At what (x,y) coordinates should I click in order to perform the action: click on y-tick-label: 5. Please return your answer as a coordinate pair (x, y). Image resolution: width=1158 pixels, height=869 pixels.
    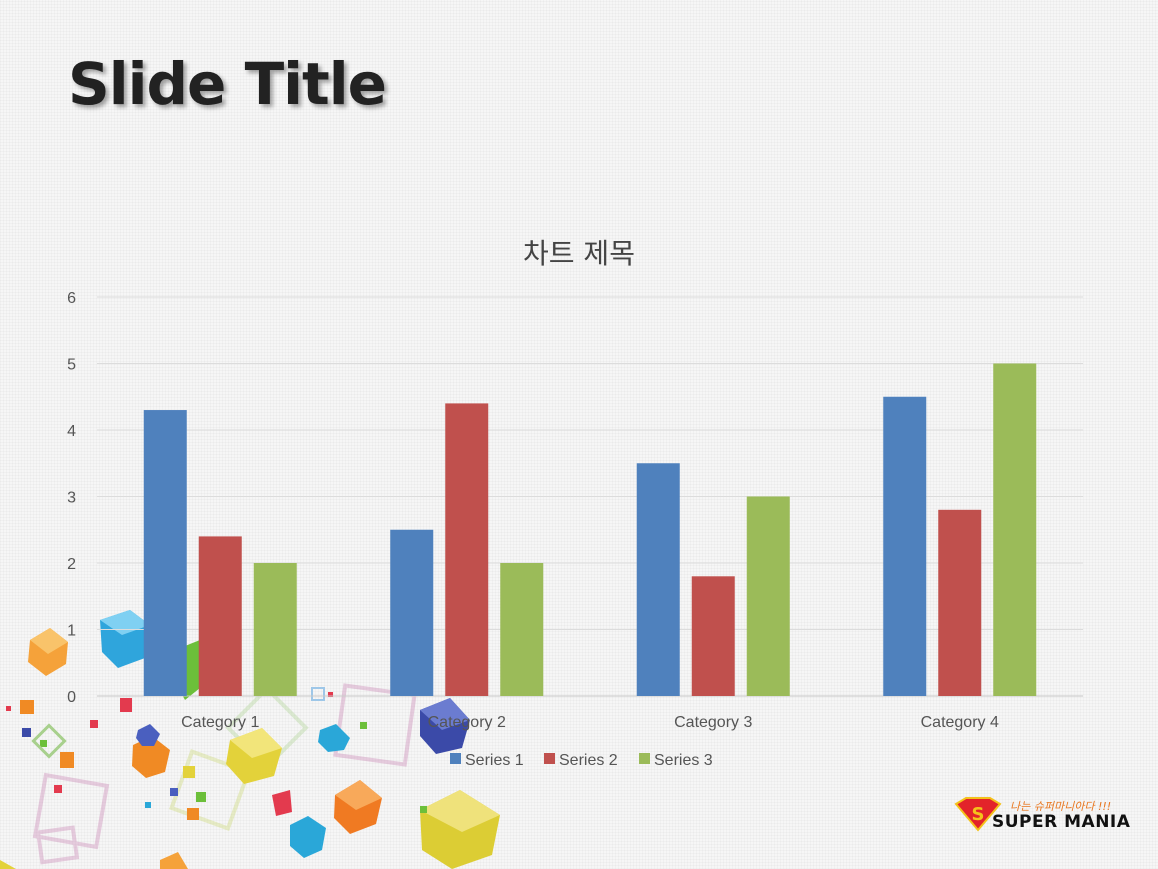
    Looking at the image, I should click on (71, 365).